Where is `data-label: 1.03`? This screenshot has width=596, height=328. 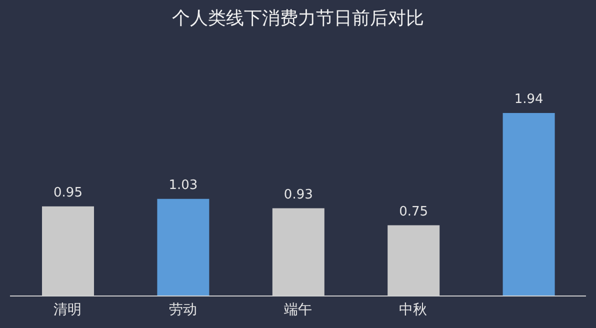 data-label: 1.03 is located at coordinates (183, 185).